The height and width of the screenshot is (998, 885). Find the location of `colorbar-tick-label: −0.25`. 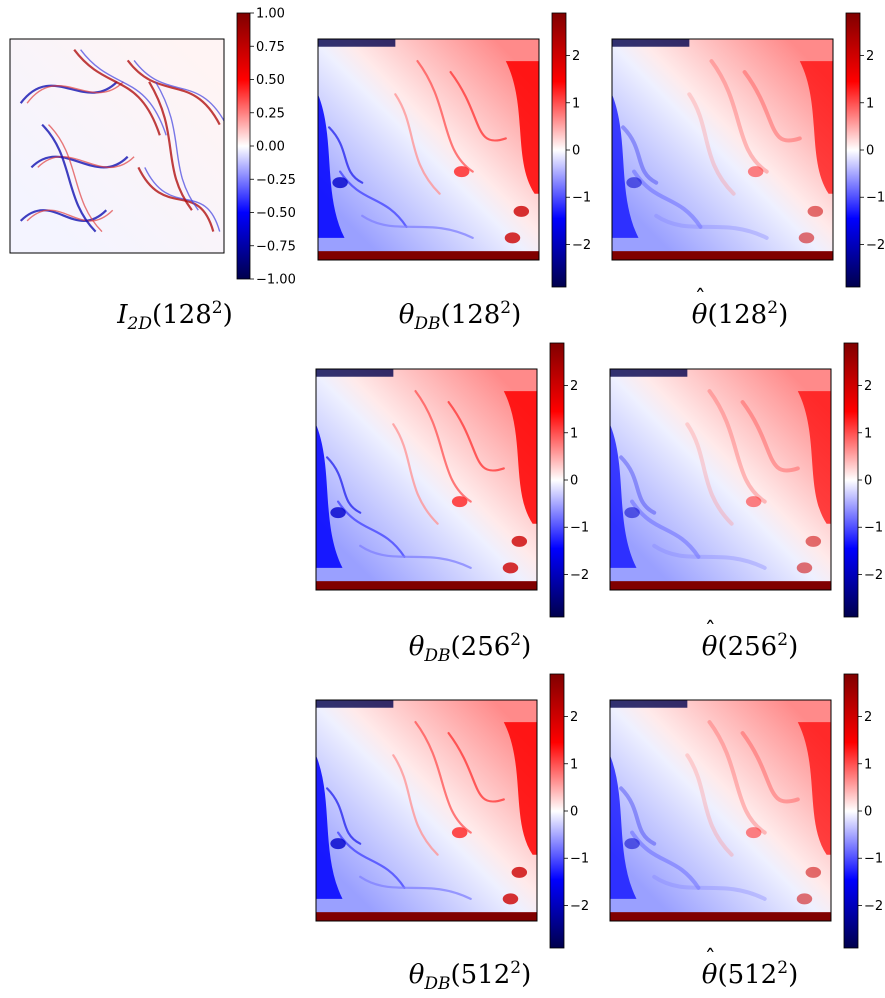

colorbar-tick-label: −0.25 is located at coordinates (276, 180).